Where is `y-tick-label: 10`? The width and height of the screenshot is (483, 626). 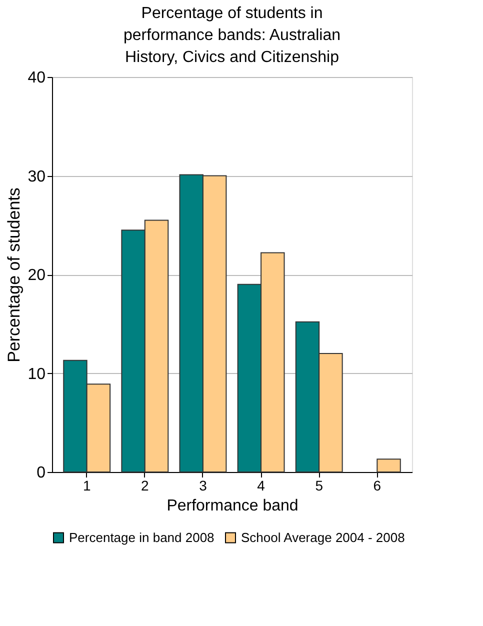
y-tick-label: 10 is located at coordinates (37, 374).